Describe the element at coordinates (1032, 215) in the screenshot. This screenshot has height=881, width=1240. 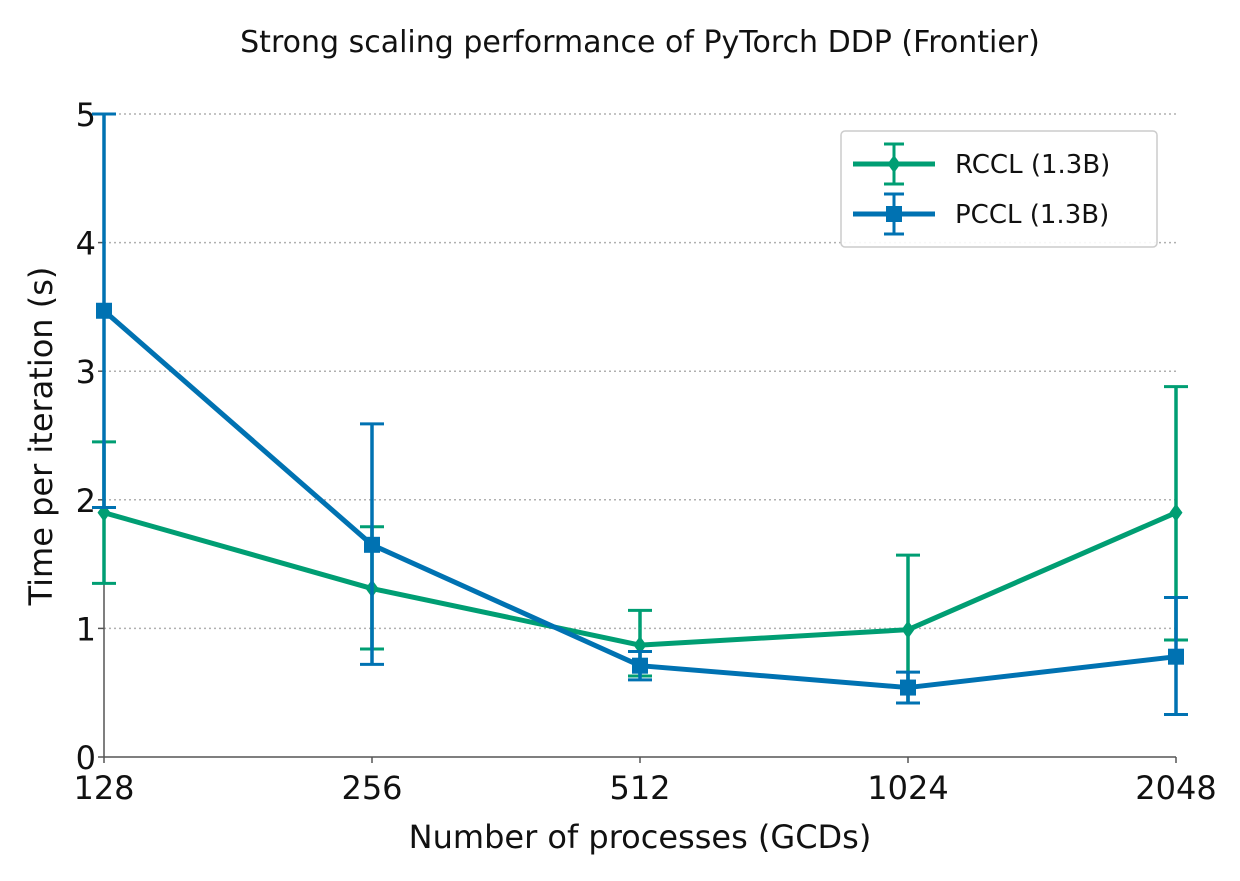
I see `legend-label: PCCL (1.3B)` at that location.